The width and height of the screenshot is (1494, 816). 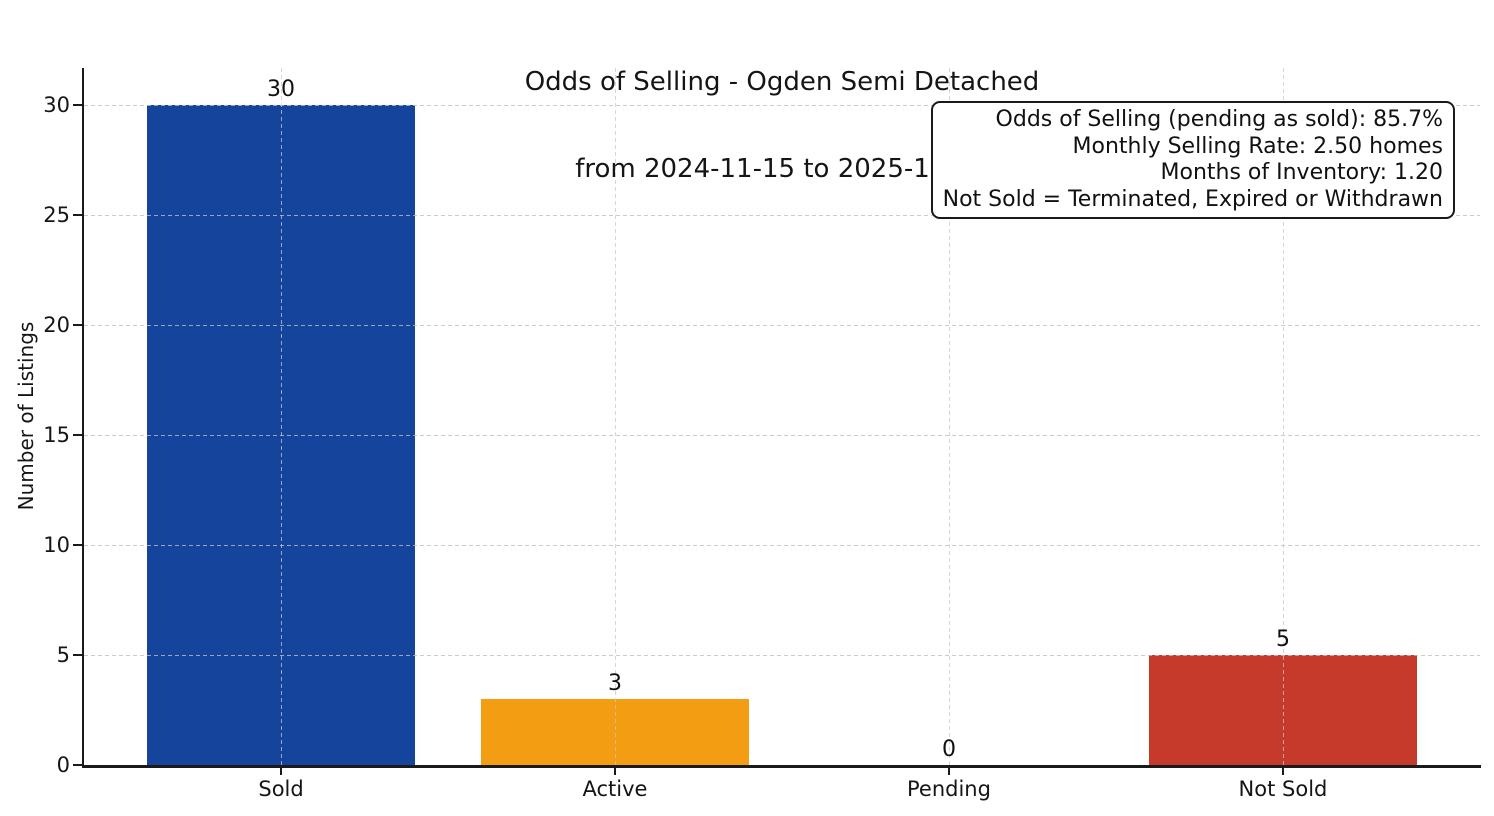 What do you see at coordinates (782, 82) in the screenshot?
I see `chart-title-line1: Odds of Selling - Ogden Semi Detached` at bounding box center [782, 82].